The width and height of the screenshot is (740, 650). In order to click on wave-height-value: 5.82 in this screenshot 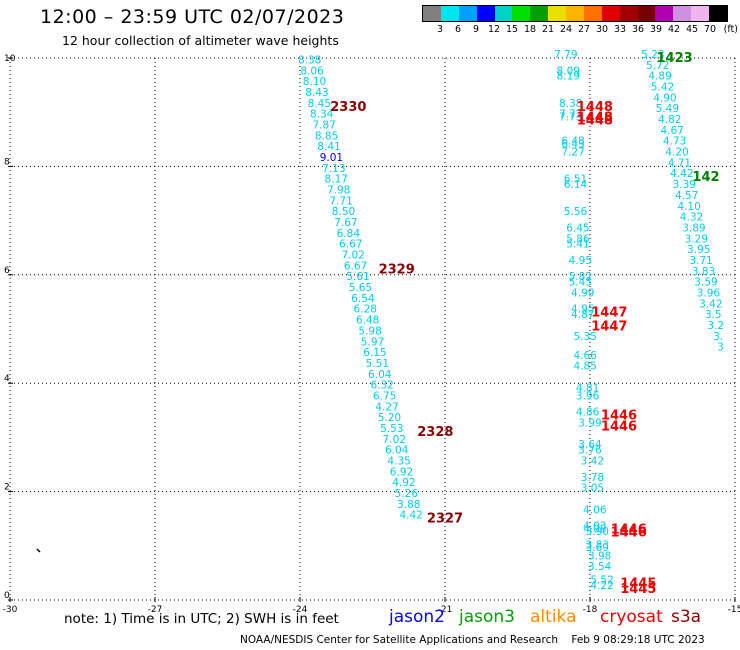, I will do `click(580, 277)`.